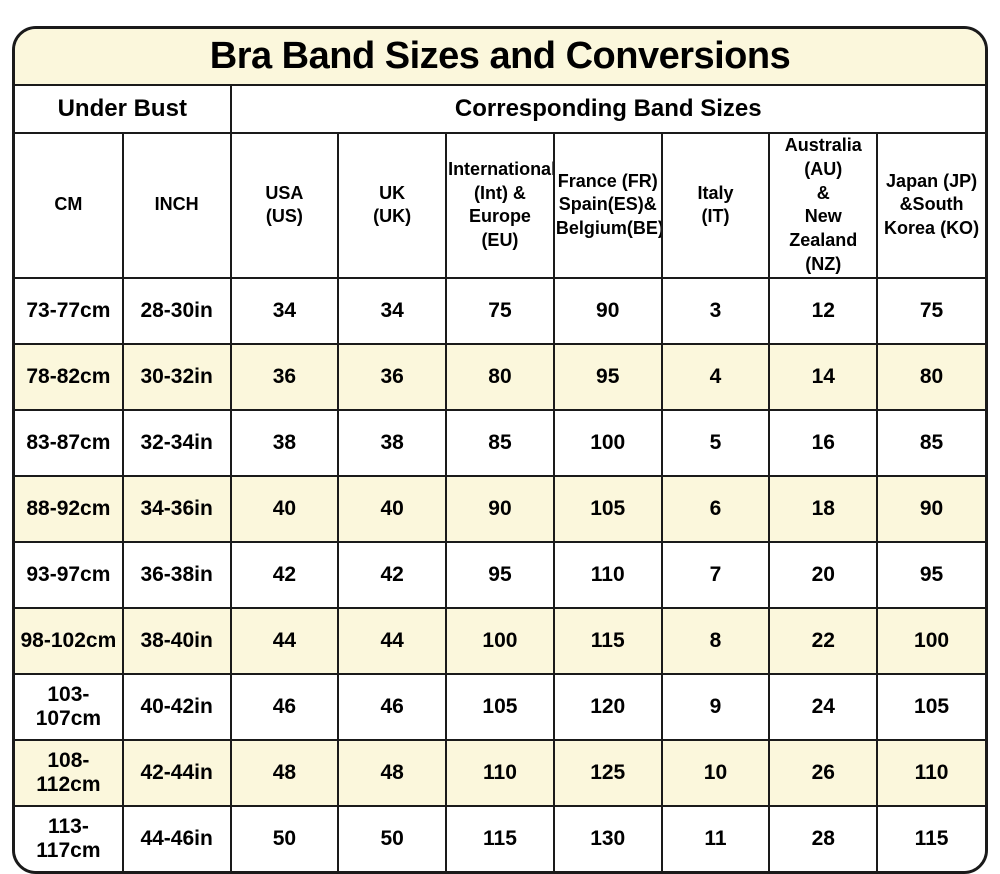 This screenshot has height=874, width=1000. I want to click on table-cell: 30-32in, so click(176, 376).